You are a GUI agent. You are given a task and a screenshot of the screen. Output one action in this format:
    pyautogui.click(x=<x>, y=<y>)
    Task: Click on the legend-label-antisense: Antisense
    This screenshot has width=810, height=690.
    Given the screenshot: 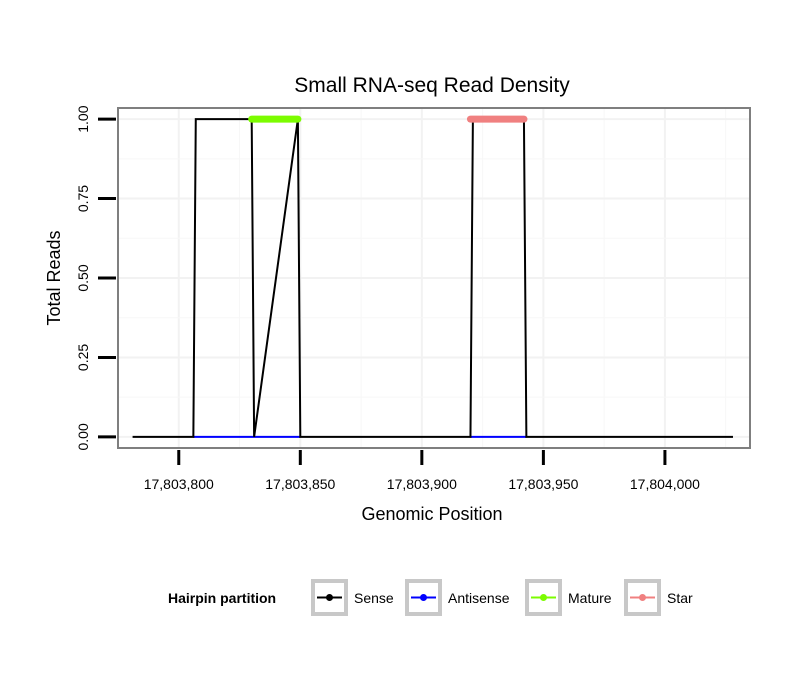 What is the action you would take?
    pyautogui.click(x=479, y=598)
    